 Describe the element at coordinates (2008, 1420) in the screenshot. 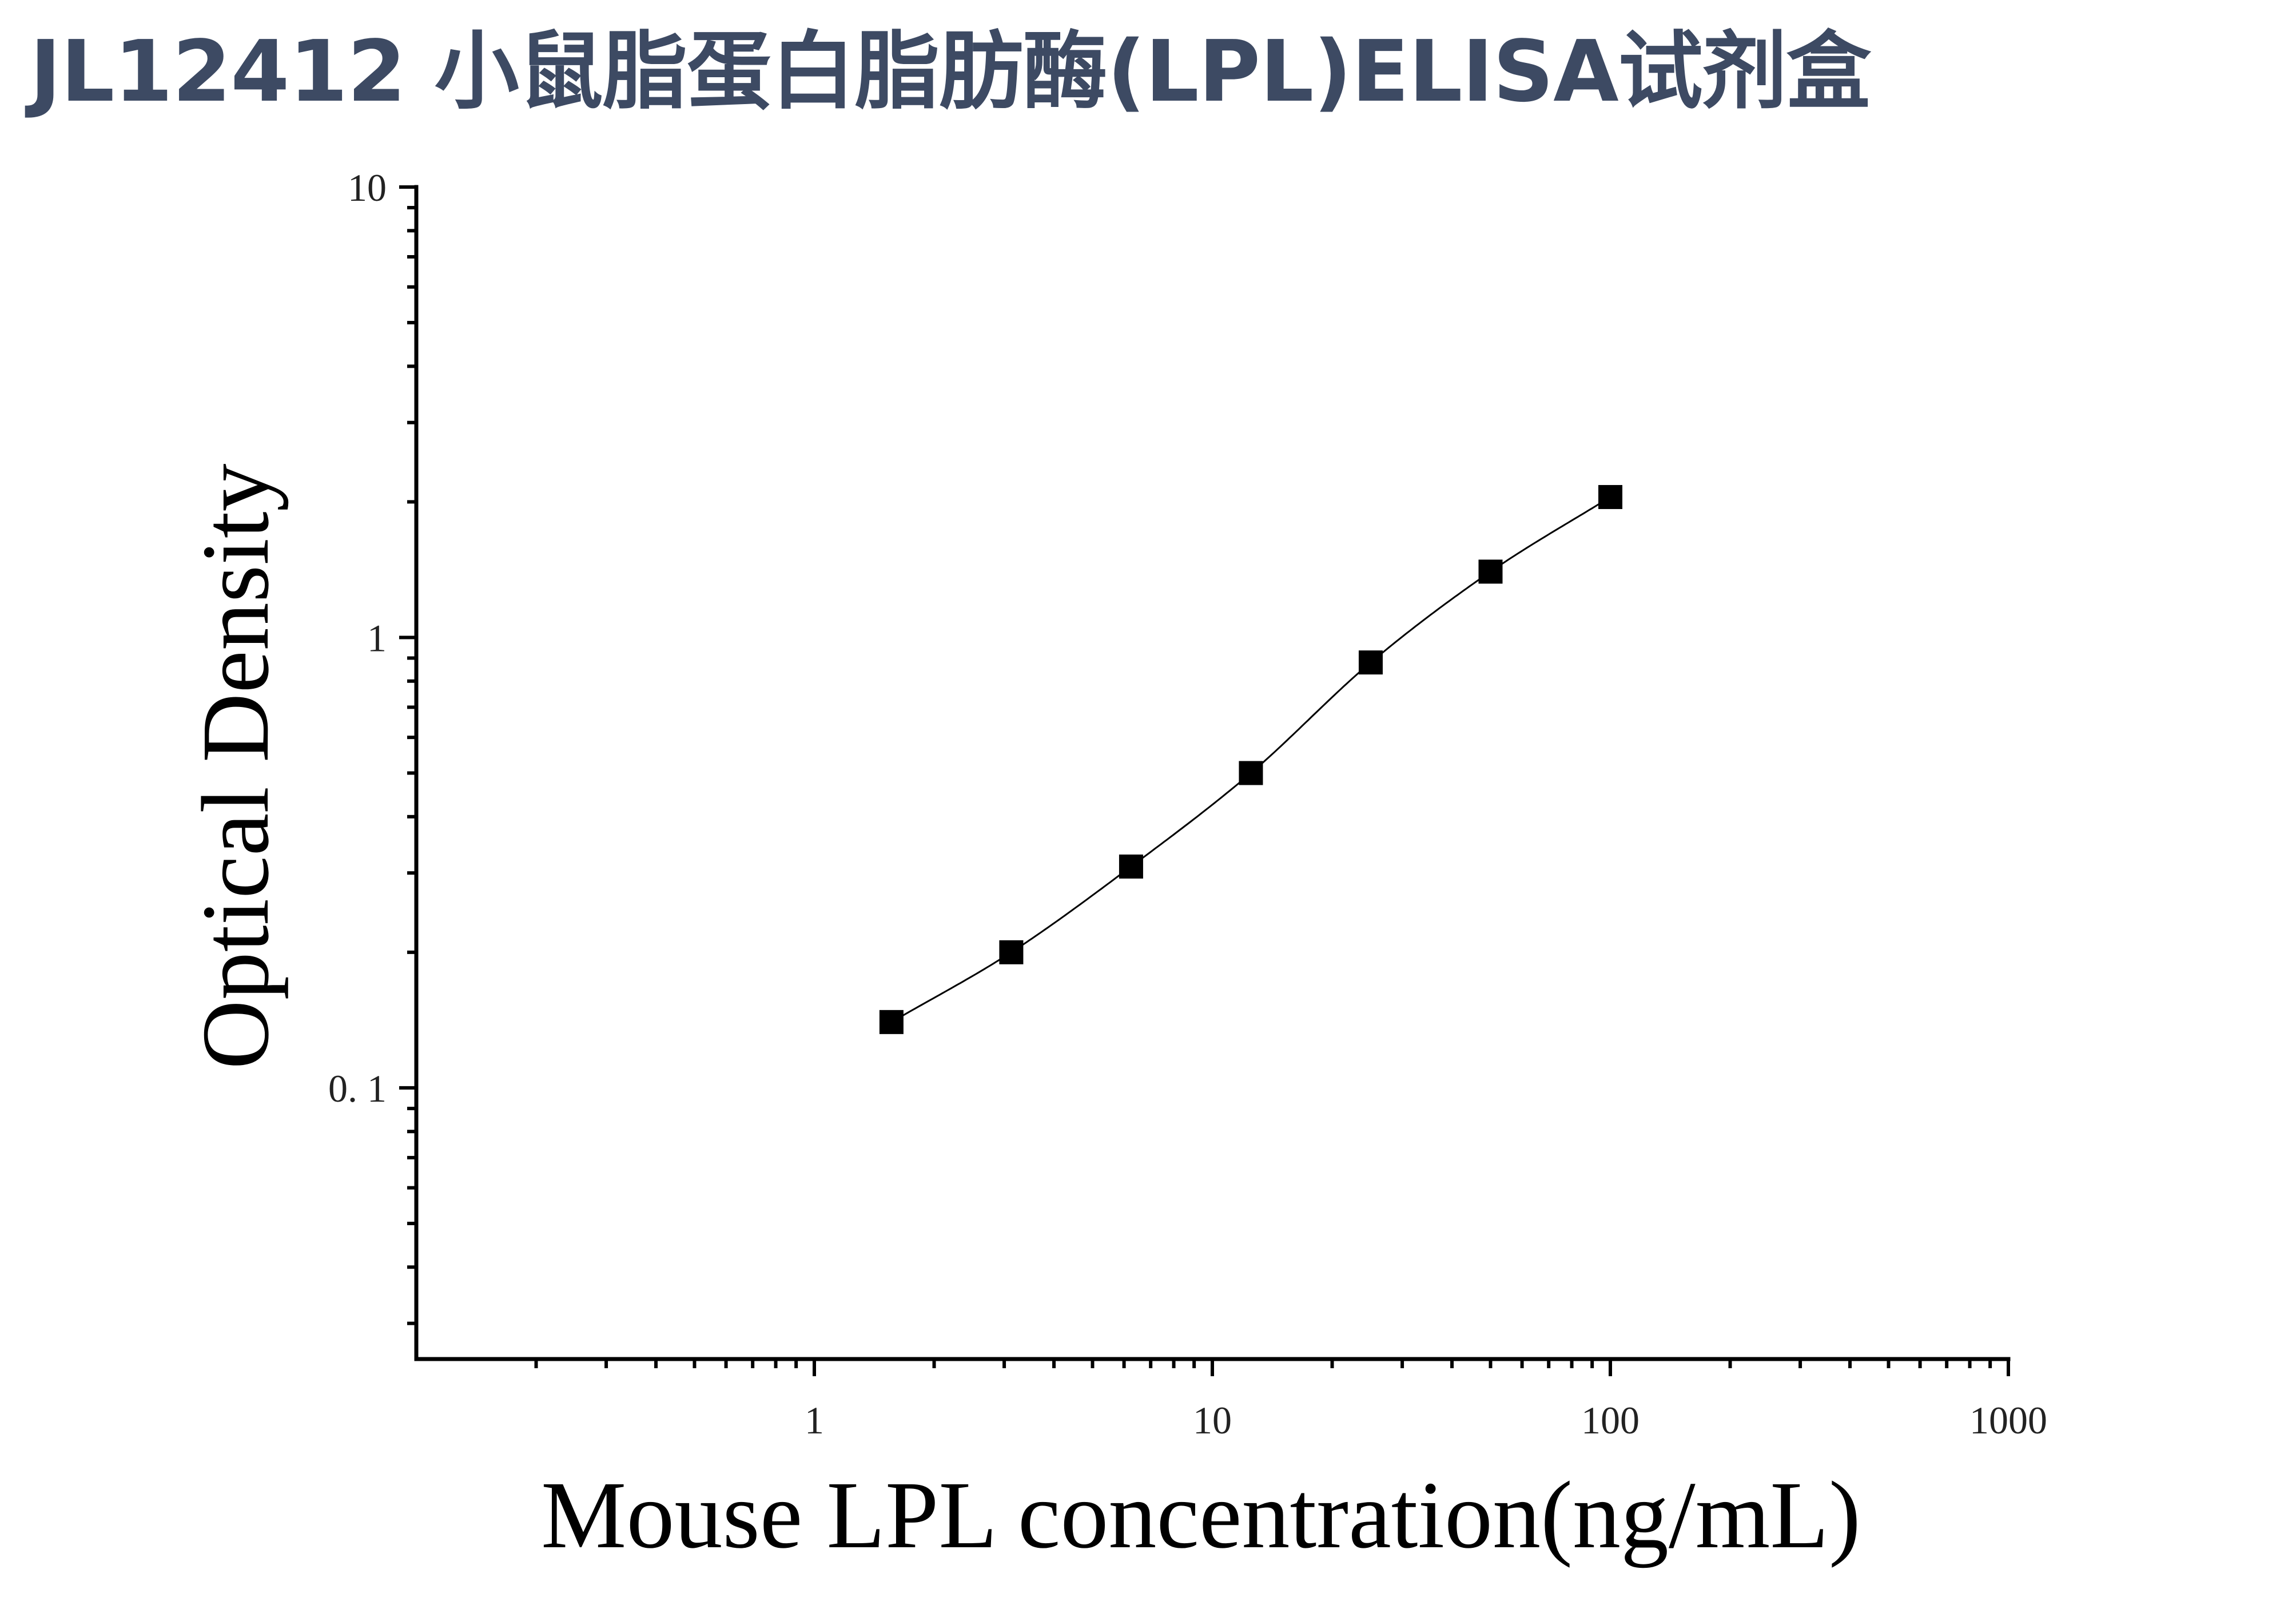

I see `x-tick-label: 1000` at that location.